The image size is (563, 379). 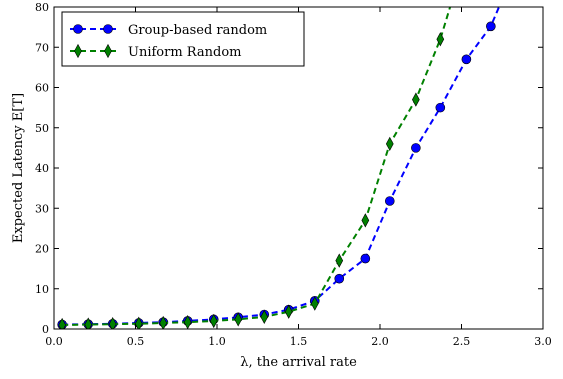 I want to click on x-tick-label: 1.5, so click(x=299, y=341).